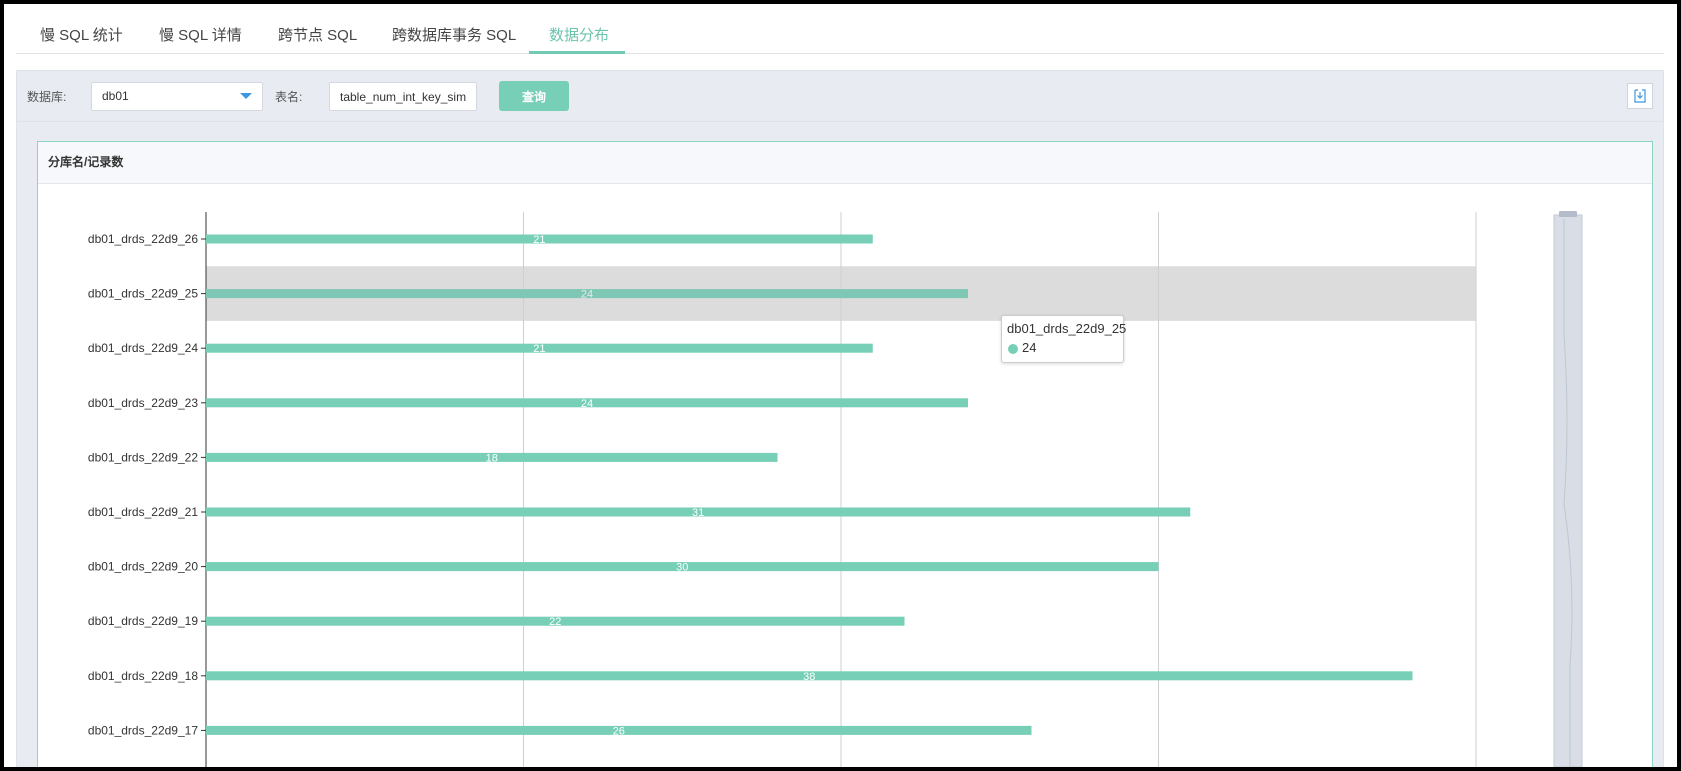  What do you see at coordinates (143, 348) in the screenshot?
I see `y-tick-label: db01_drds_22d9_24` at bounding box center [143, 348].